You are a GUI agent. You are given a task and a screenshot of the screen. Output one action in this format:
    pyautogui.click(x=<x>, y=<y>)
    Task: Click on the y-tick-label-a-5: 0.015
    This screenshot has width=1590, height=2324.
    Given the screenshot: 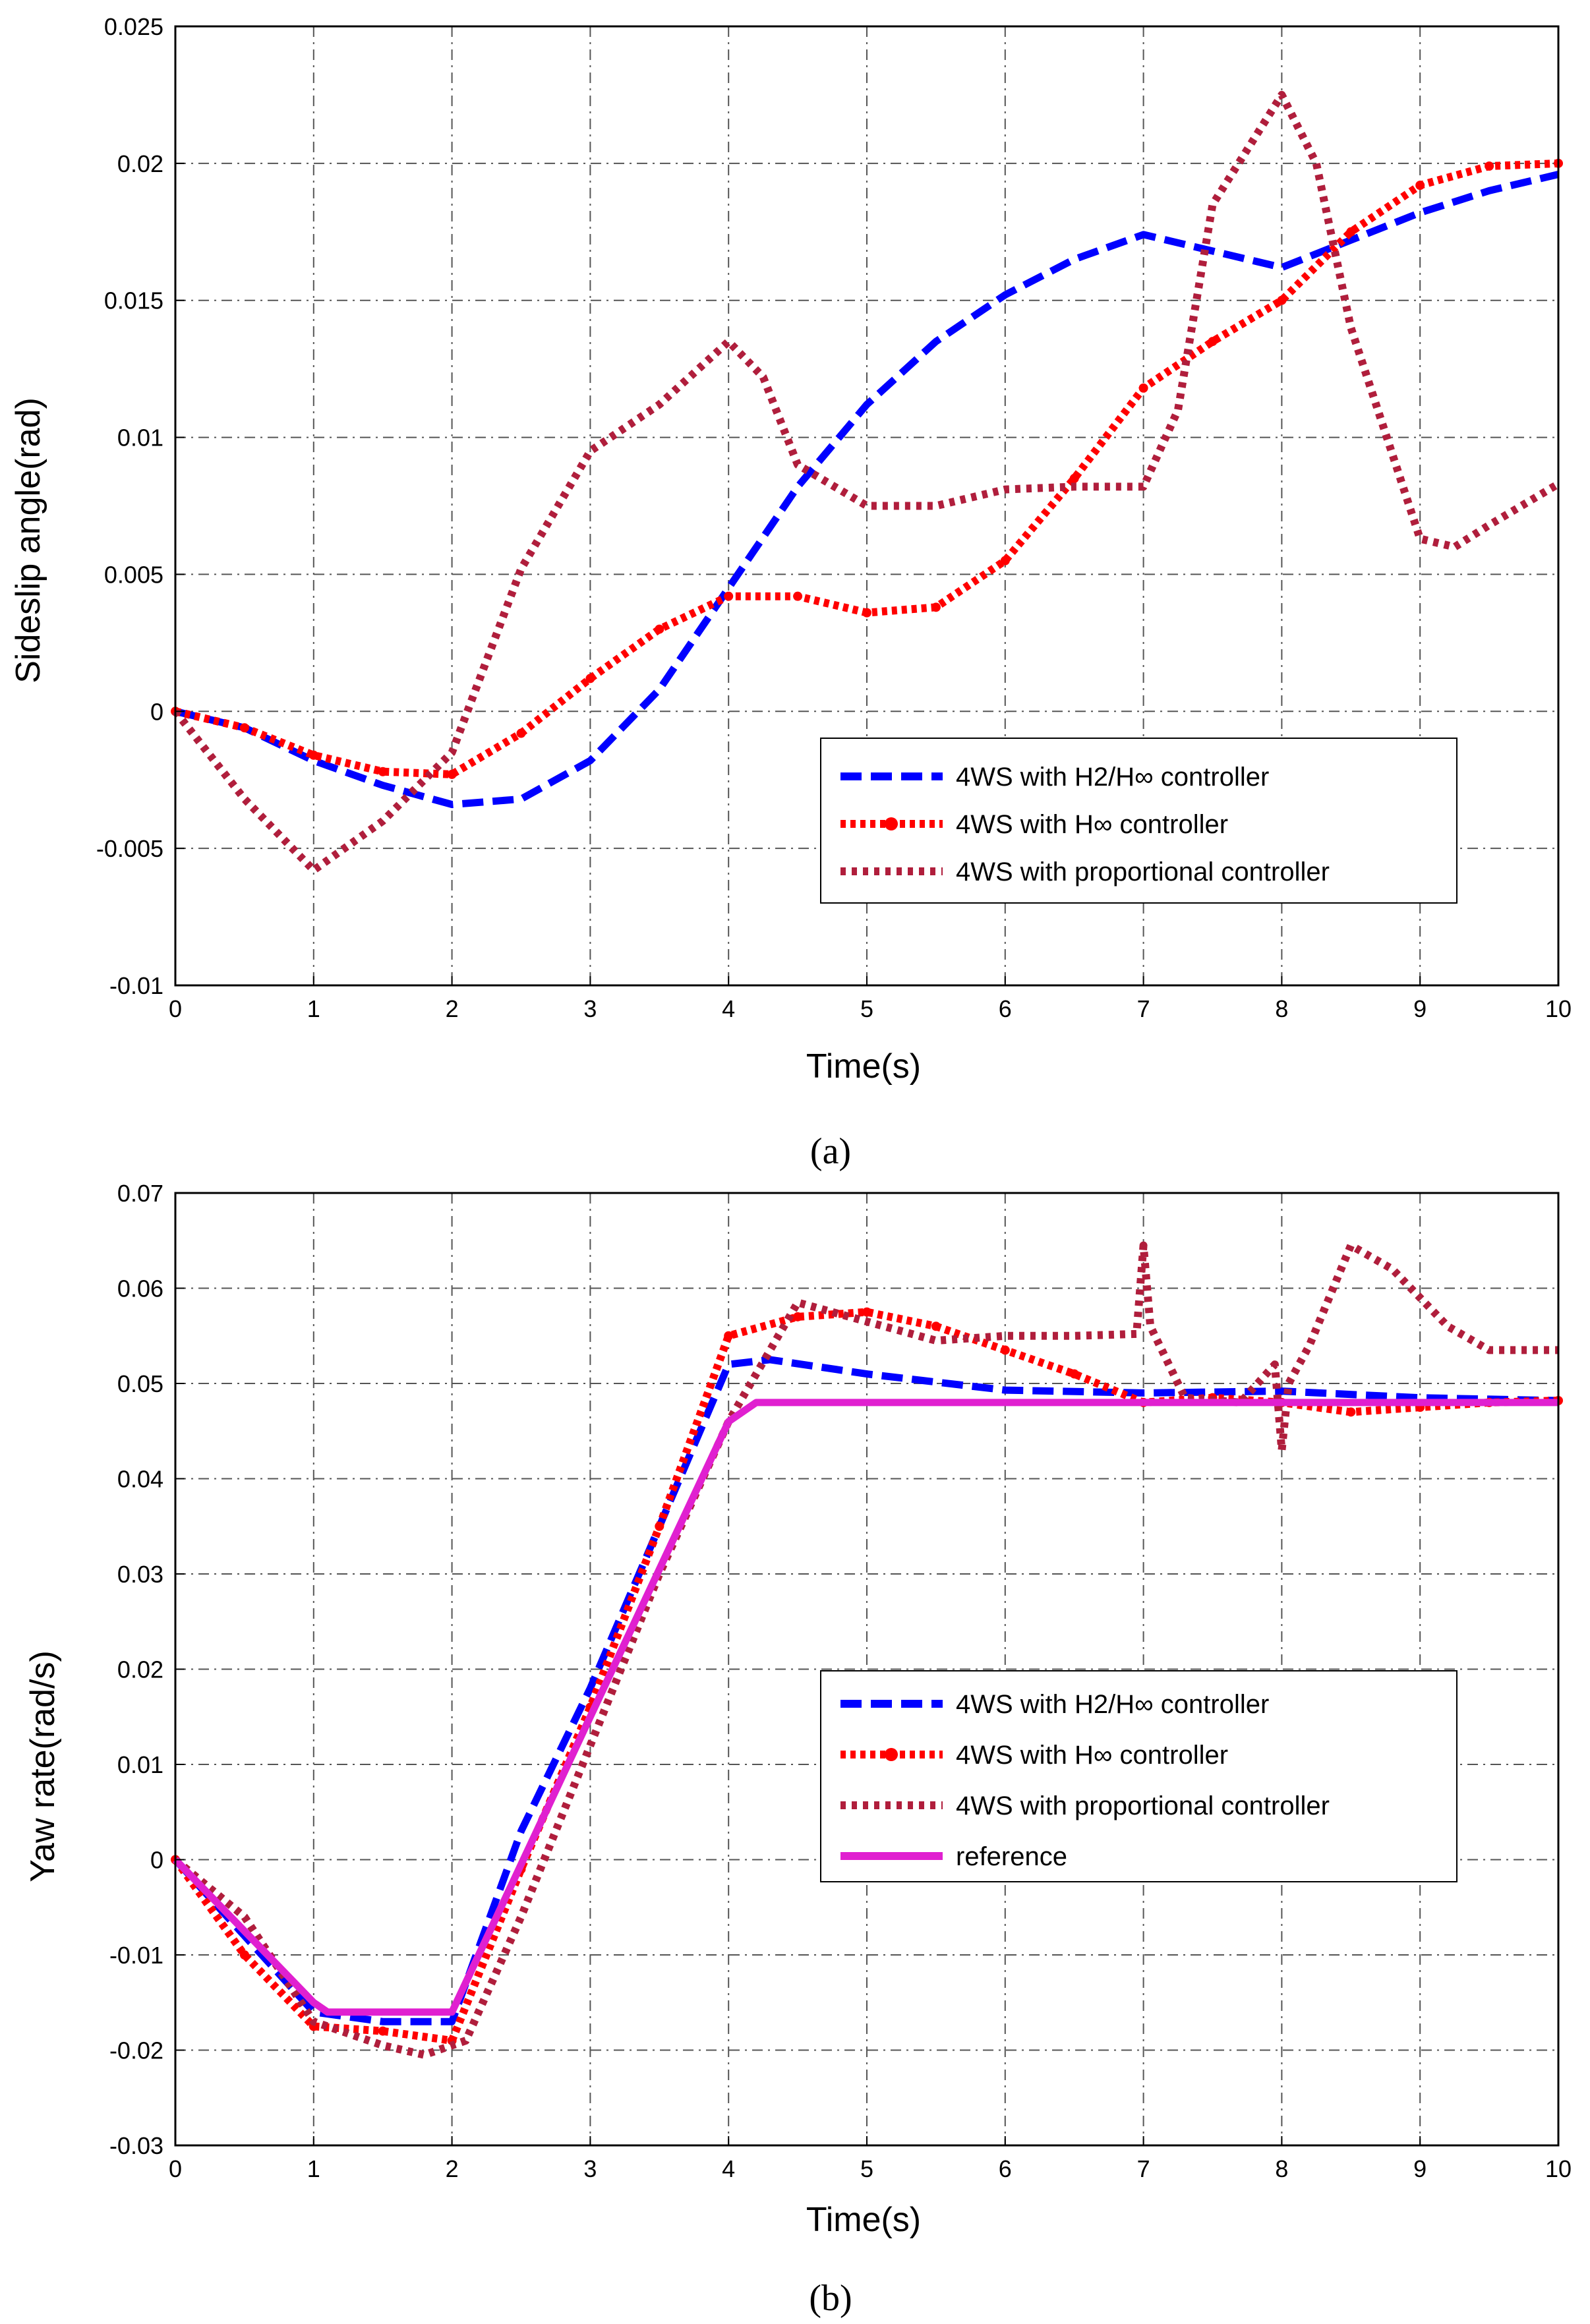 What is the action you would take?
    pyautogui.click(x=134, y=300)
    